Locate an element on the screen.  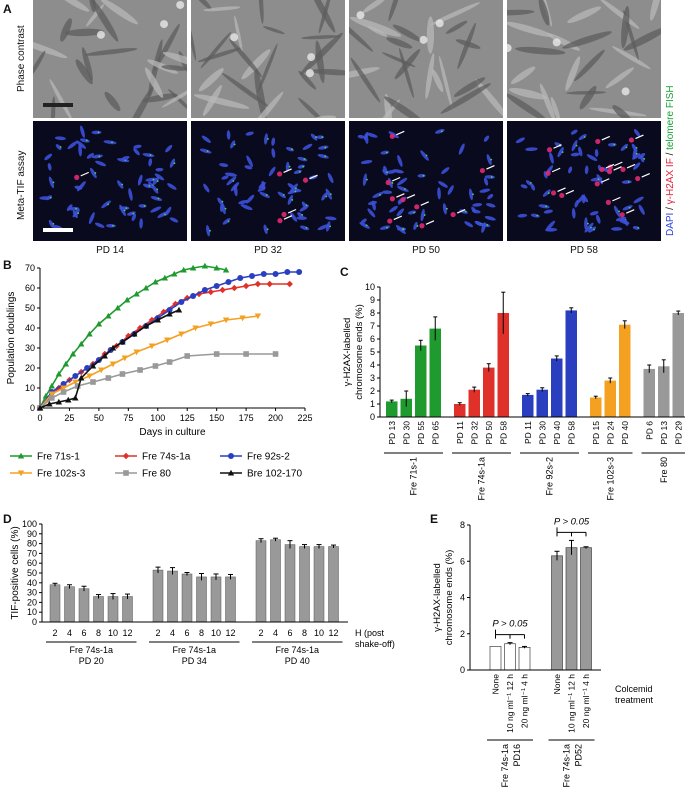
category-label: PD 13 is located at coordinates (664, 433).